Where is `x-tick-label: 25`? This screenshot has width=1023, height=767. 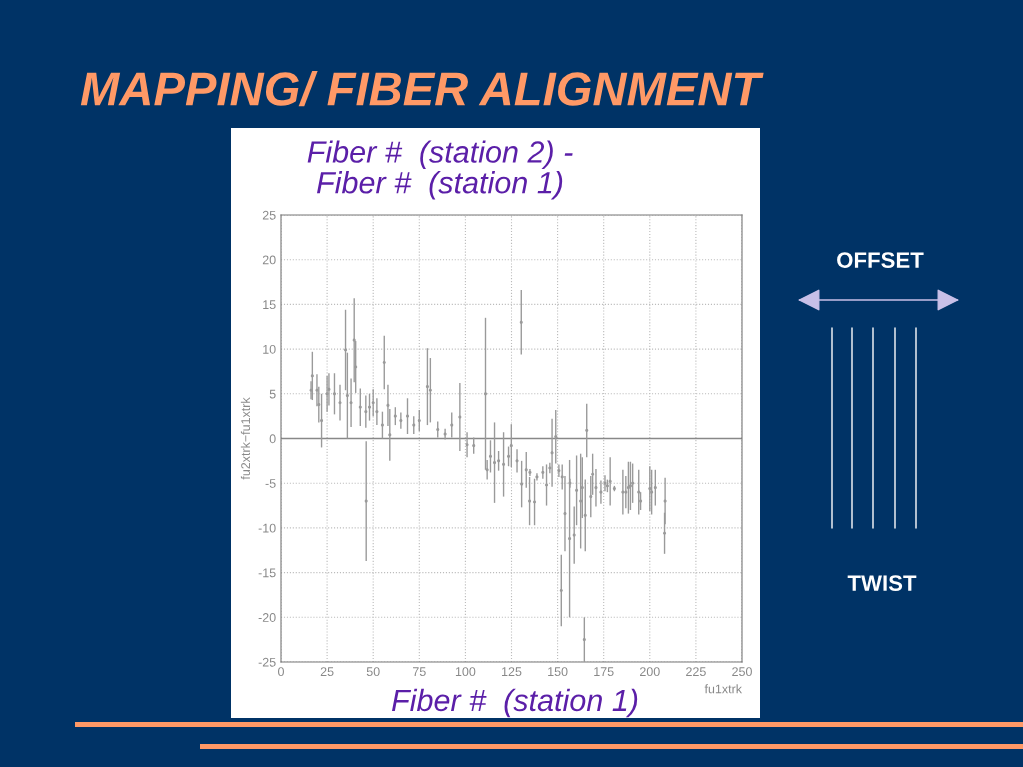
x-tick-label: 25 is located at coordinates (327, 672).